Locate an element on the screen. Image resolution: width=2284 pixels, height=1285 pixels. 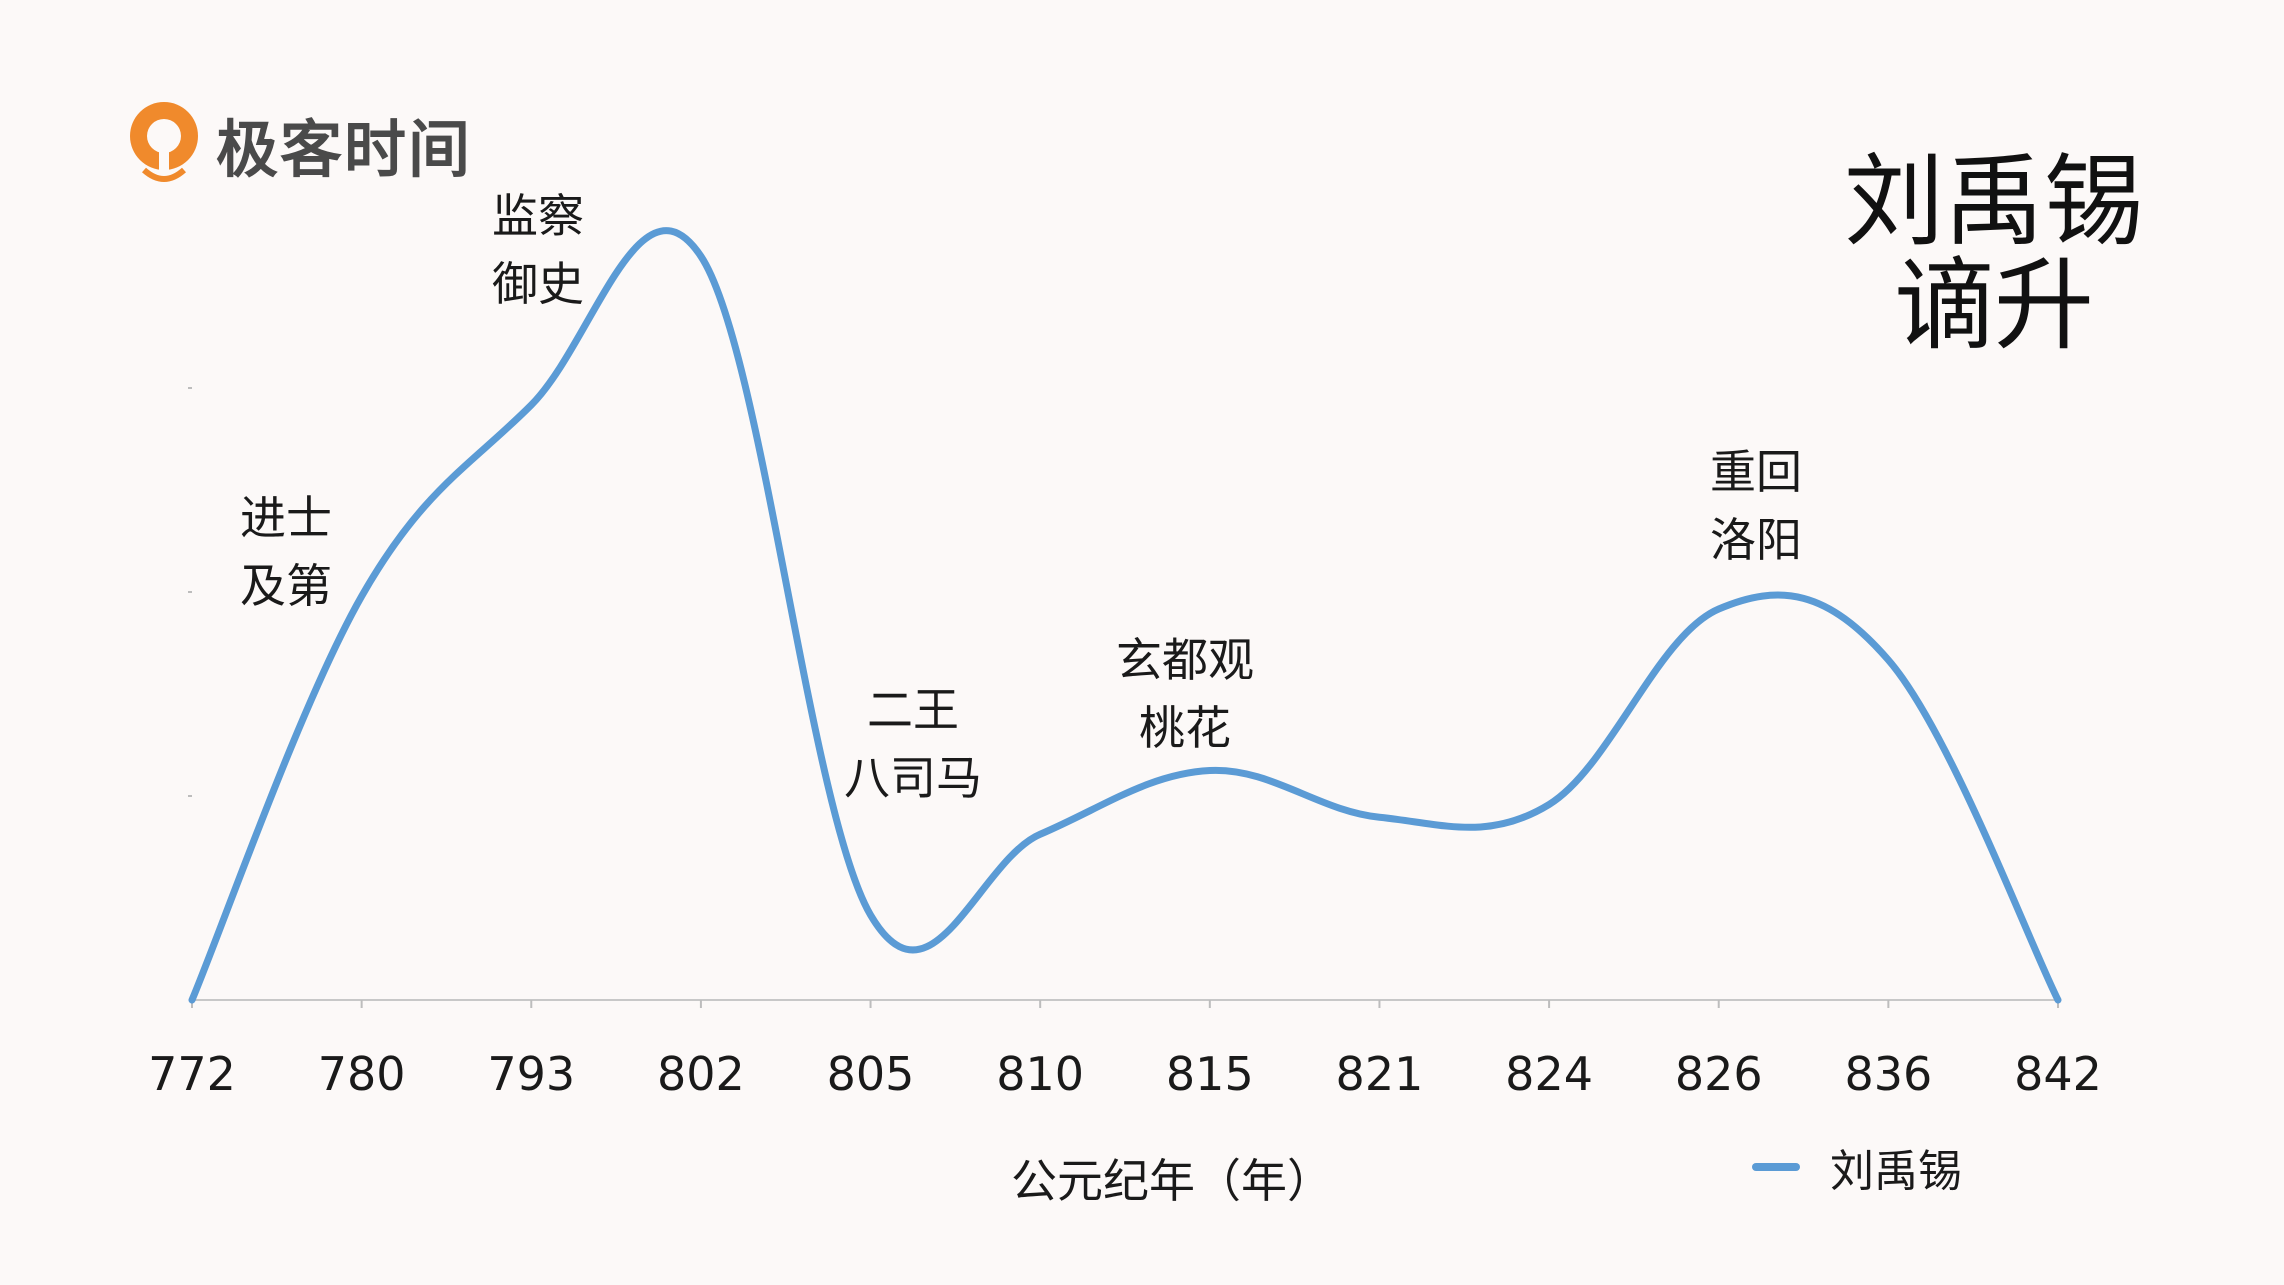
annotation-line: 御史 is located at coordinates (538, 284).